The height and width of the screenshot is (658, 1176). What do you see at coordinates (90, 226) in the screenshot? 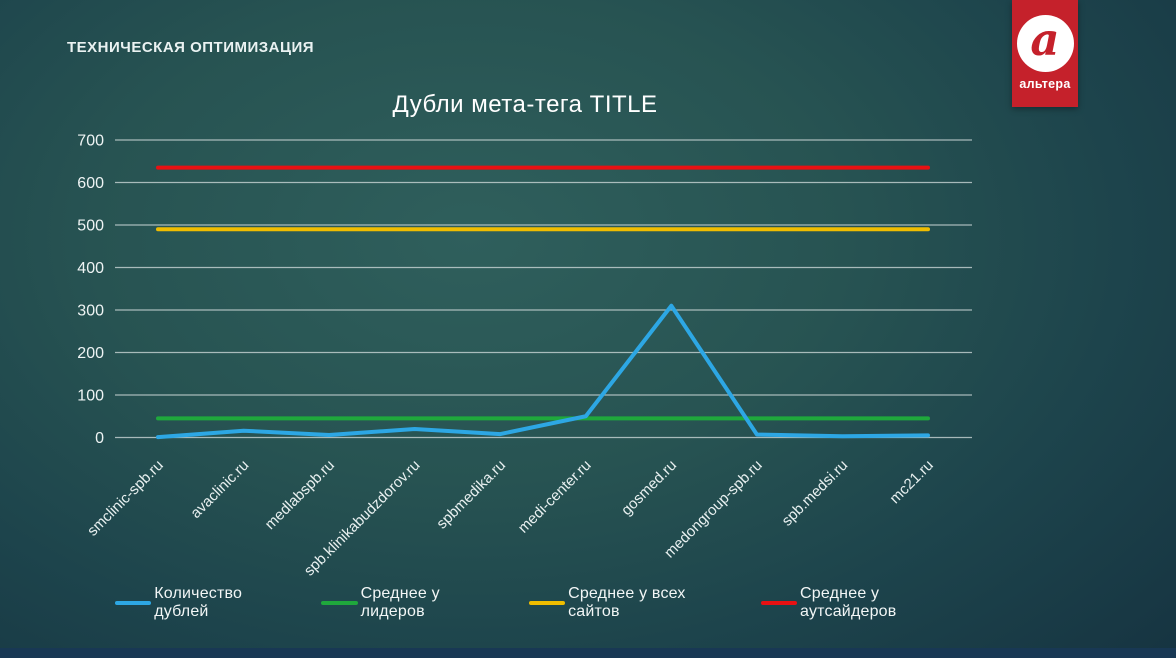
I see `y-axis-tick-label: 500` at bounding box center [90, 226].